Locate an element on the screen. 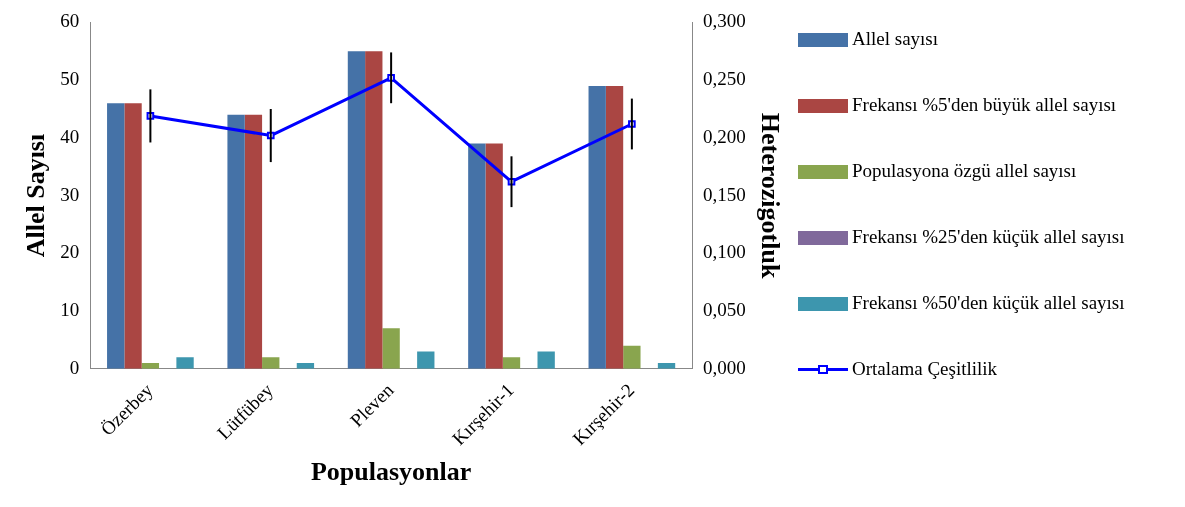  y-axis-title: Allel Sayısı is located at coordinates (36, 195).